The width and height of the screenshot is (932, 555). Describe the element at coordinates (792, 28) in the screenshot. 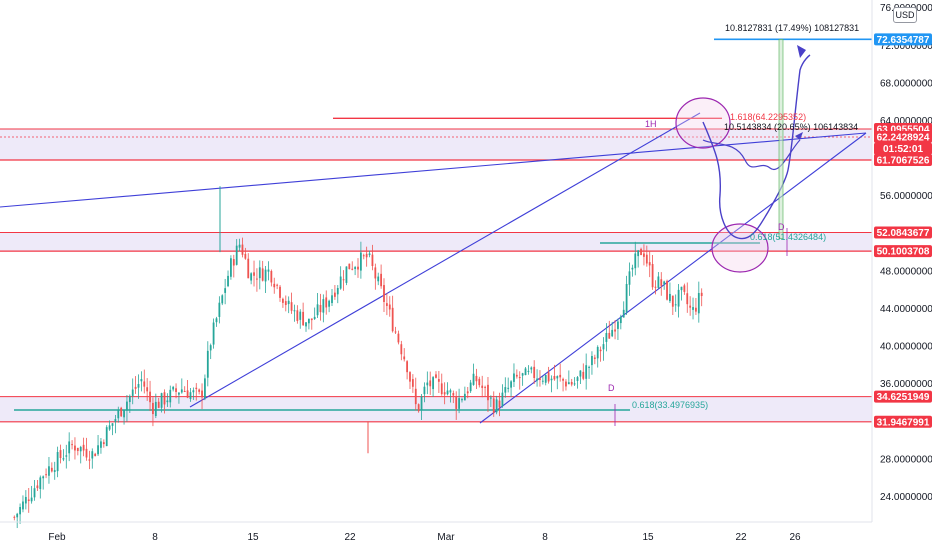

I see `annotation-label: 10.8127831 (17.49%) 108127831` at that location.